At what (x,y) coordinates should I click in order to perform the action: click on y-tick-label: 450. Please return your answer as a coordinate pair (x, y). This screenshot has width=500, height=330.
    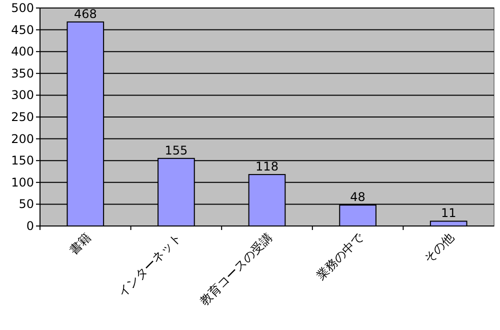
    Looking at the image, I should click on (22, 29).